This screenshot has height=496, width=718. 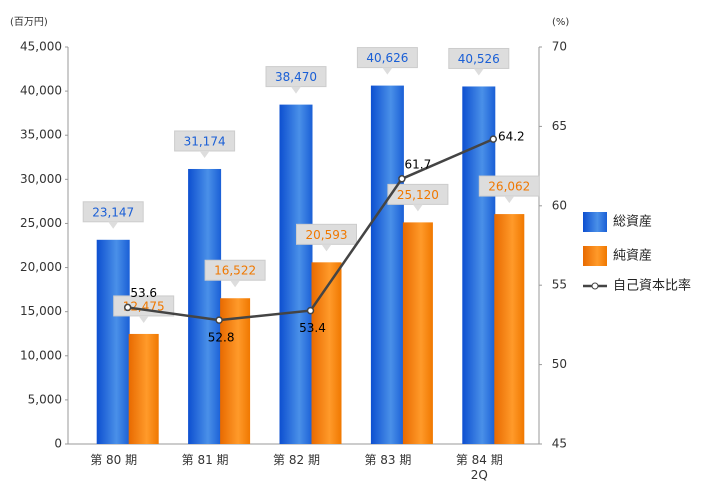 What do you see at coordinates (632, 256) in the screenshot?
I see `legend-label: 純資産` at bounding box center [632, 256].